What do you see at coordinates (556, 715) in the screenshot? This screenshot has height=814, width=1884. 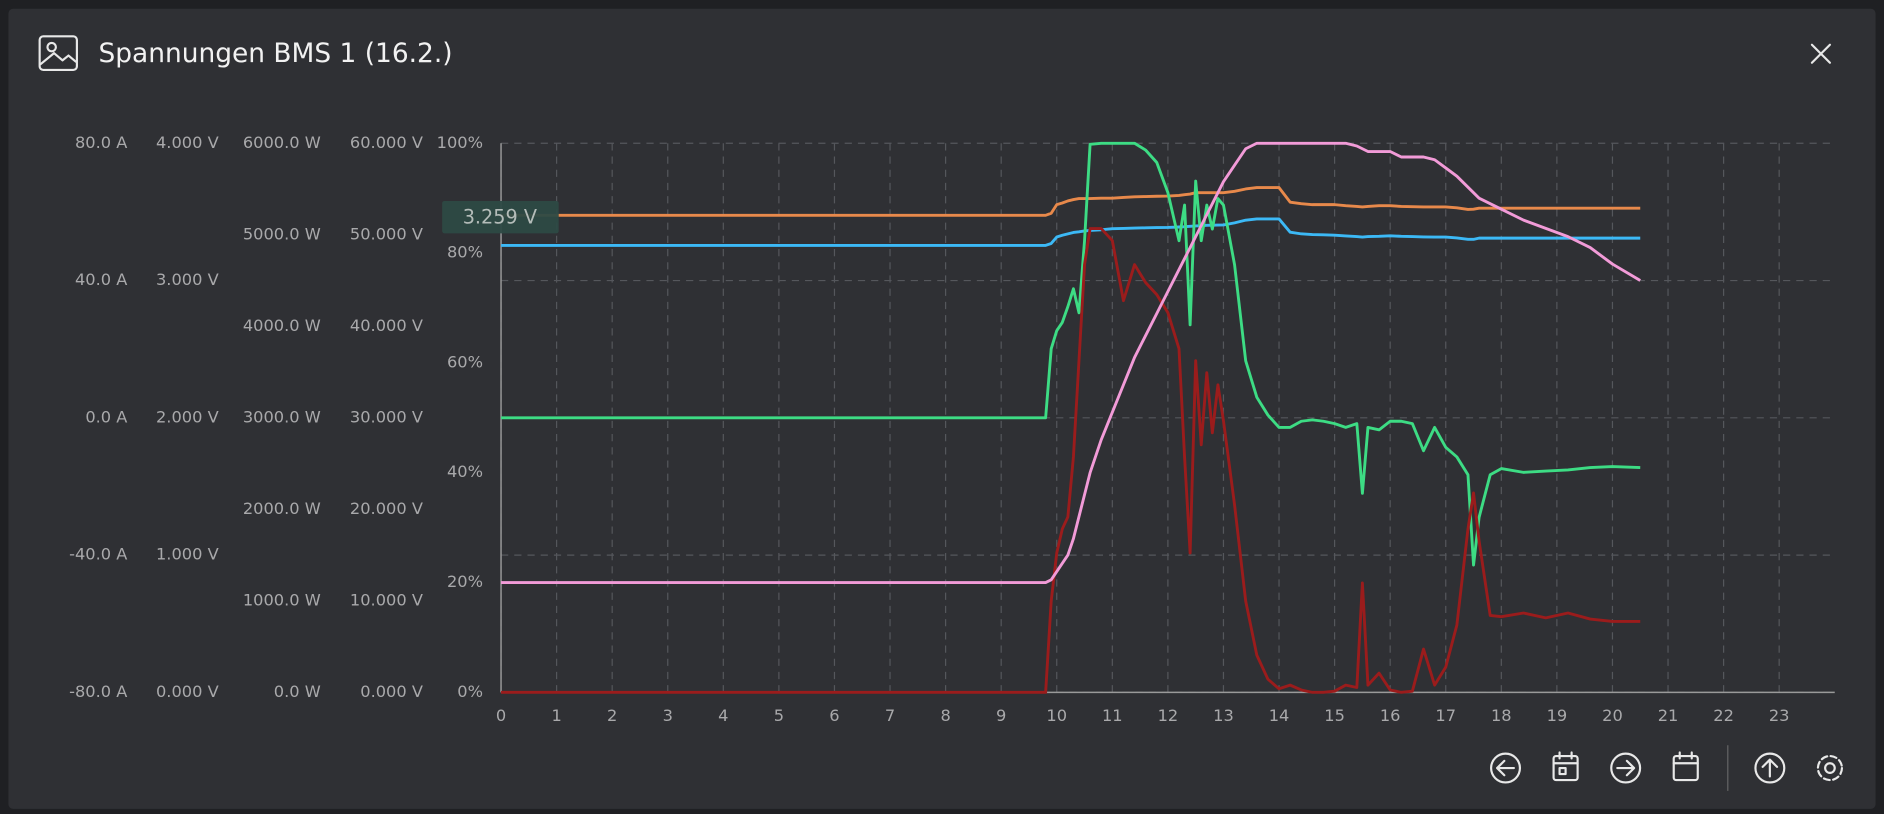 I see `x-tick-label: 1` at bounding box center [556, 715].